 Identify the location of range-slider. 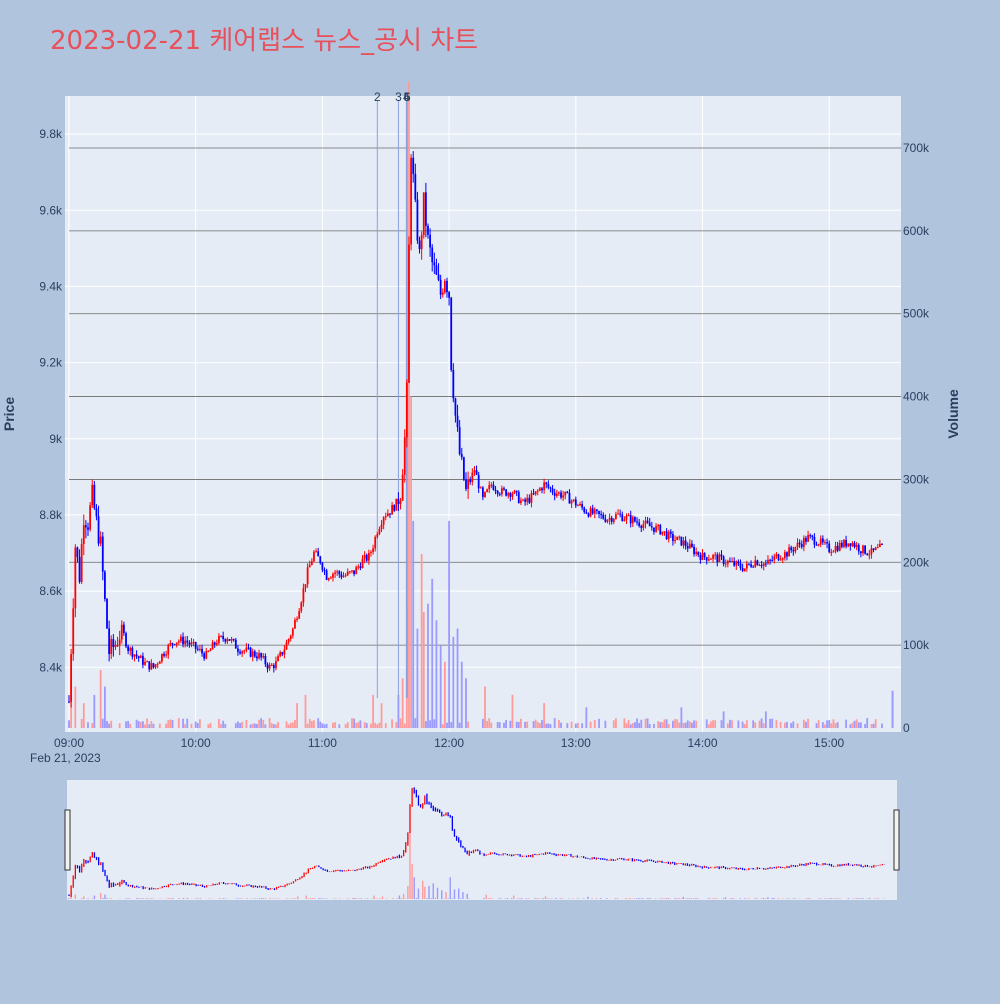
(482, 840).